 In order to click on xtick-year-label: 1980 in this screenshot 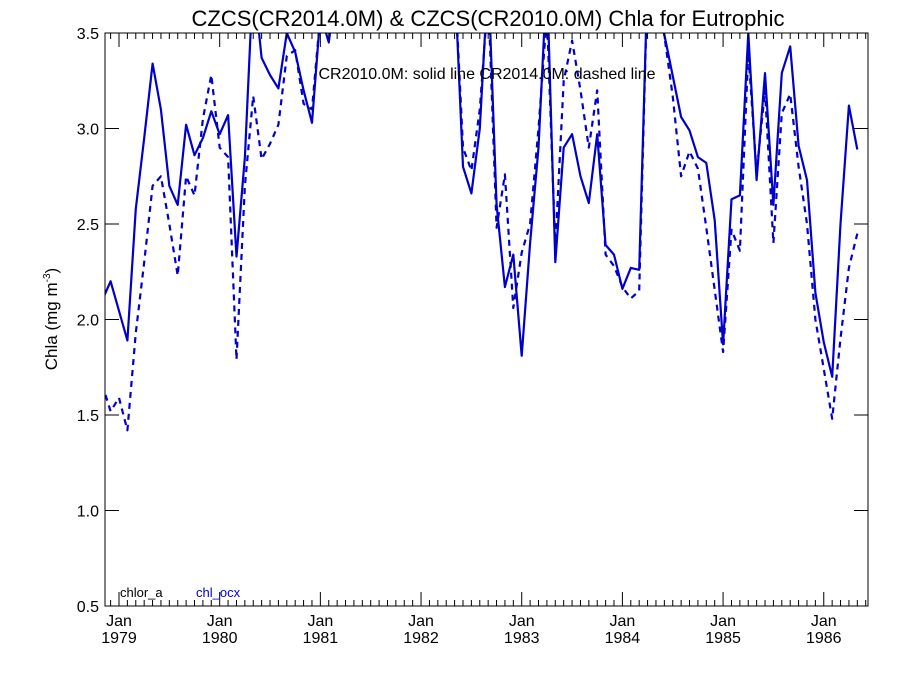, I will do `click(220, 638)`.